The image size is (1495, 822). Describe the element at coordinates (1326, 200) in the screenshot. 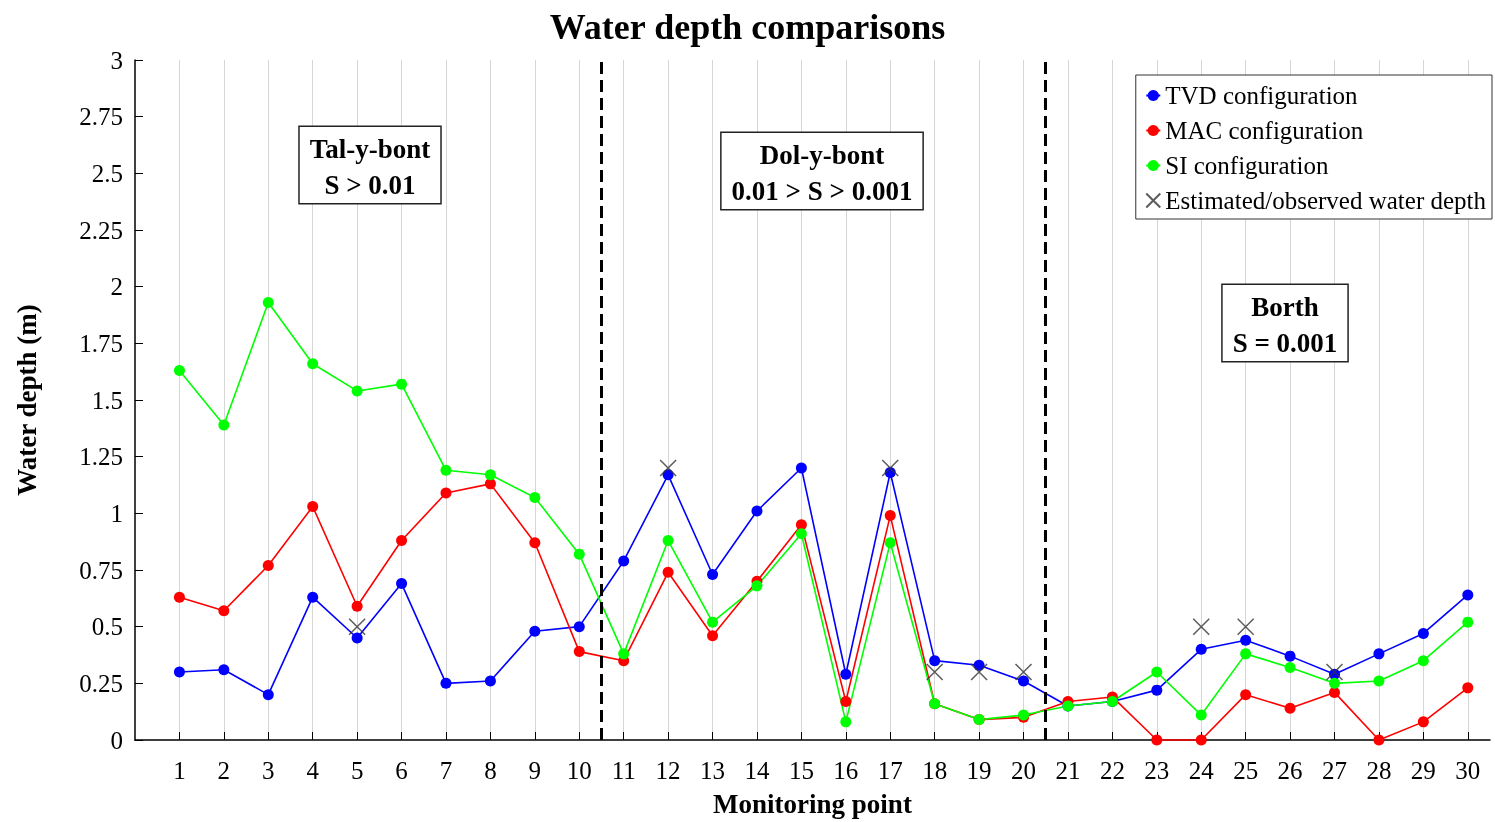

I see `legend-label: Estimated/observed water depth` at that location.